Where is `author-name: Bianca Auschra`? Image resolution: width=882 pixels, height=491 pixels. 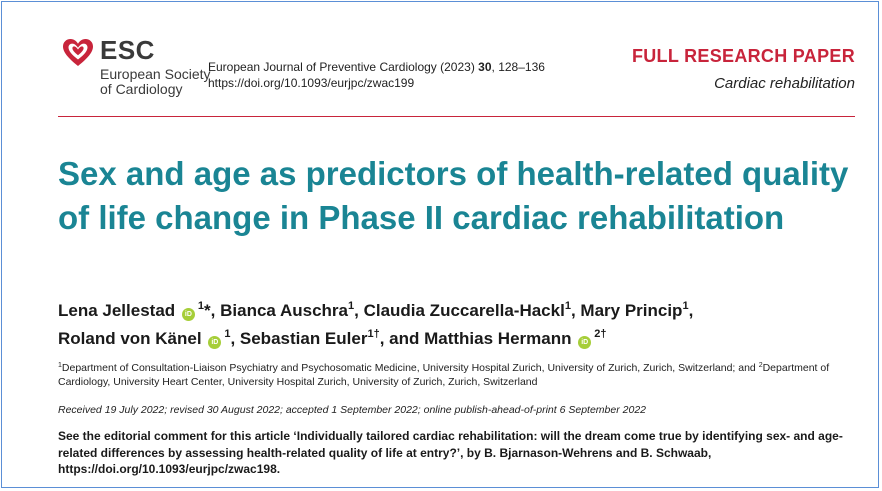 author-name: Bianca Auschra is located at coordinates (284, 310).